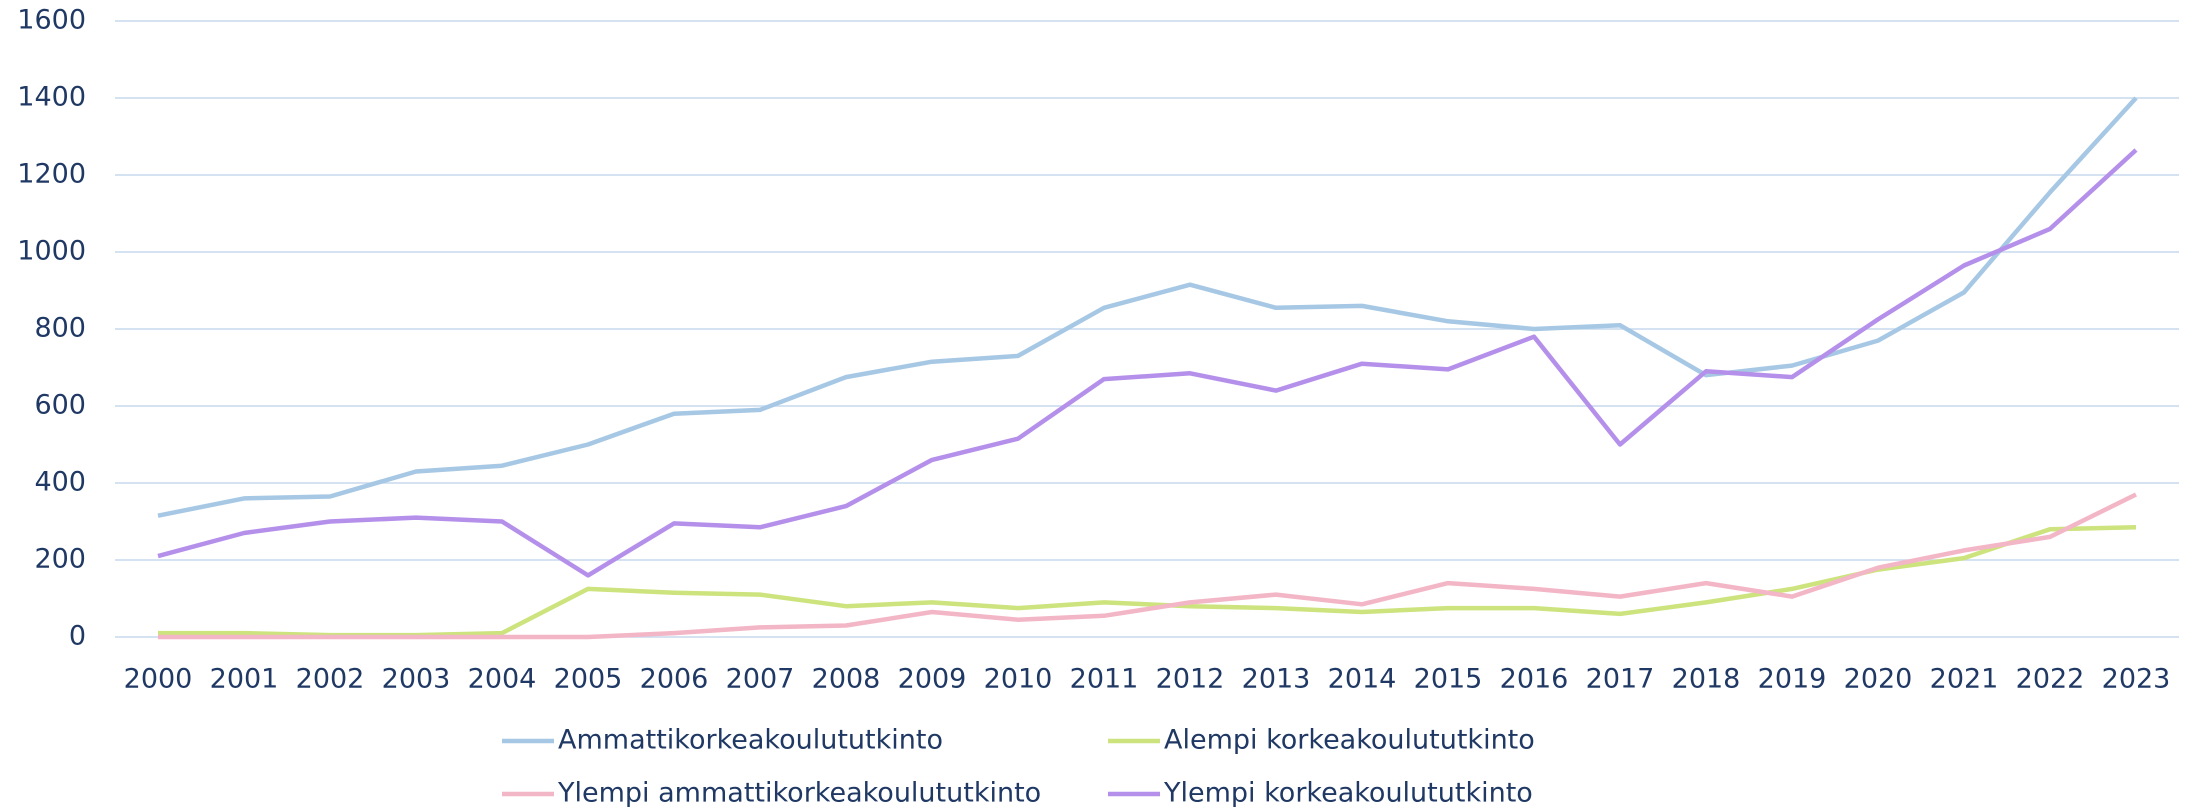 This screenshot has width=2200, height=812. What do you see at coordinates (1147, 581) in the screenshot?
I see `data-line` at bounding box center [1147, 581].